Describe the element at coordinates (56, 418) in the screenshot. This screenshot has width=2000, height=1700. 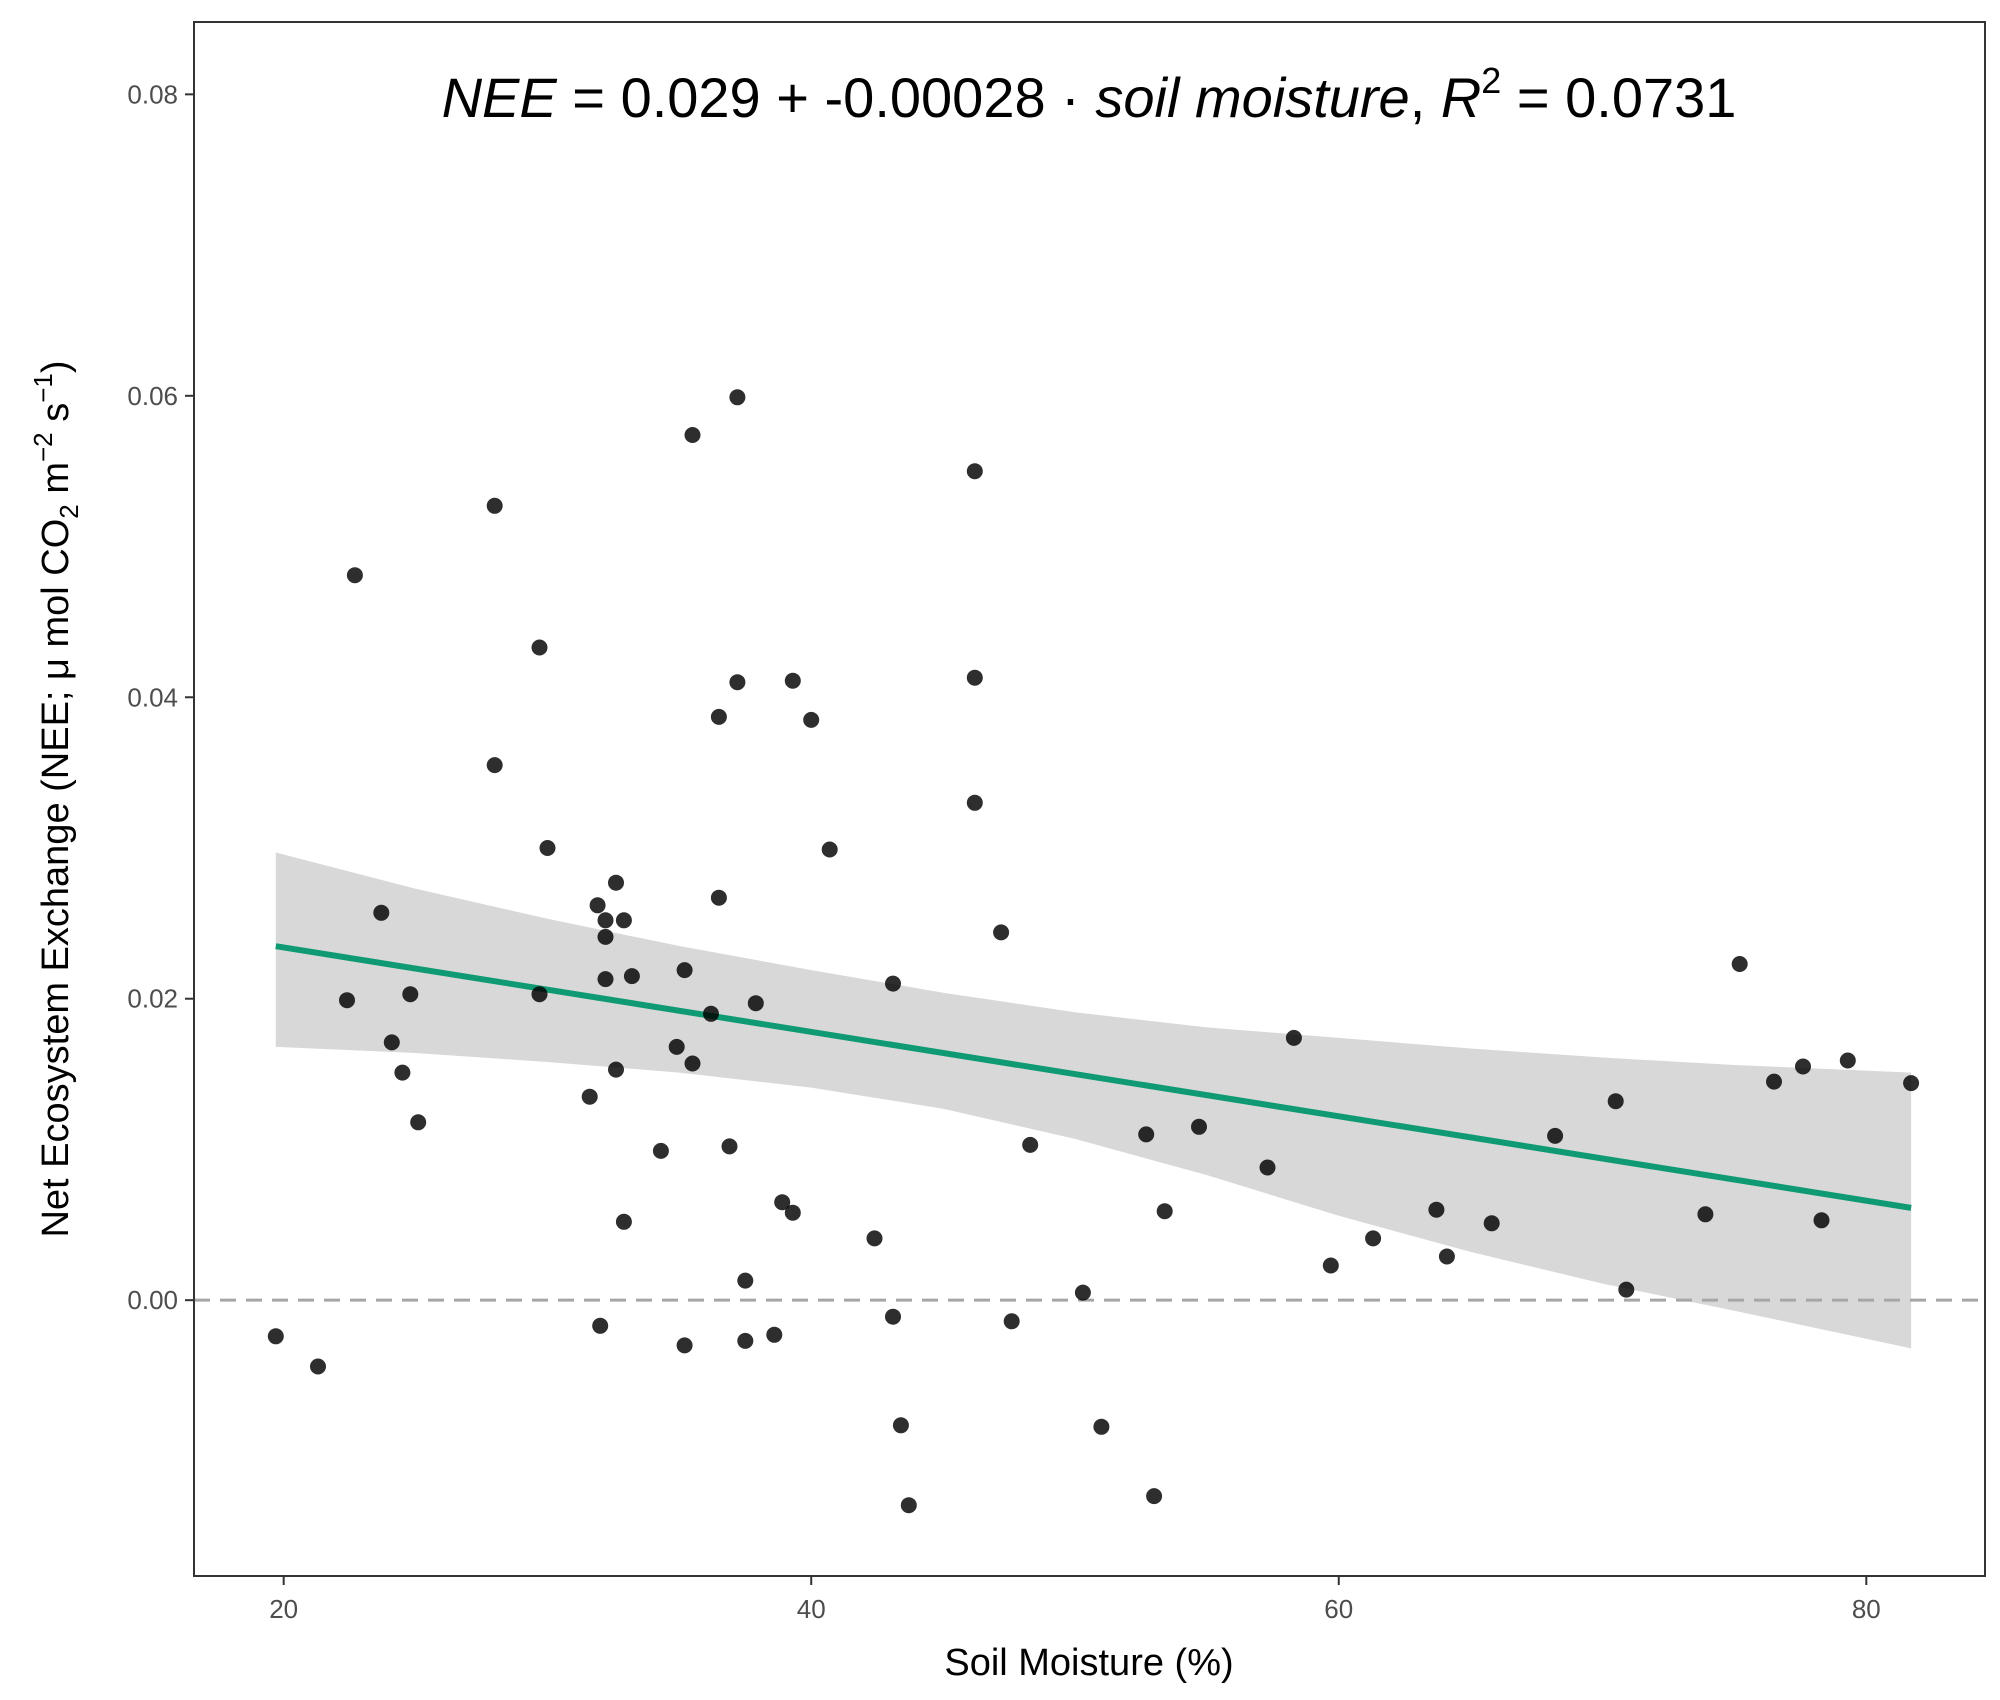
I see `y-title-part4: s` at that location.